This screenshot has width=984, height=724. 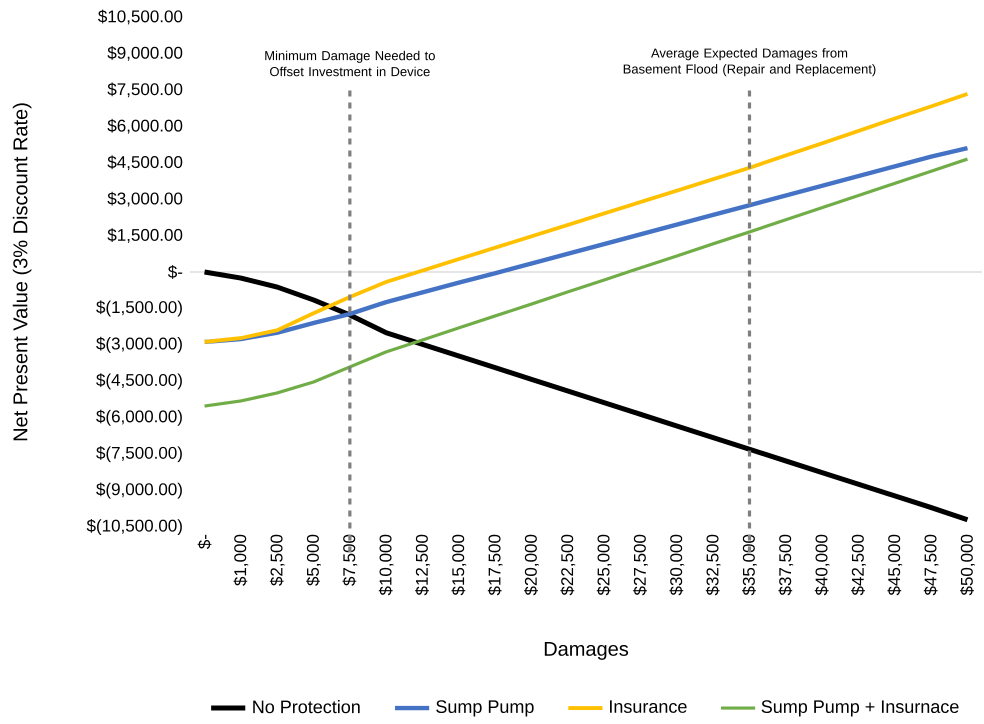 I want to click on y-tick-label: $(10,500.00), so click(x=134, y=527).